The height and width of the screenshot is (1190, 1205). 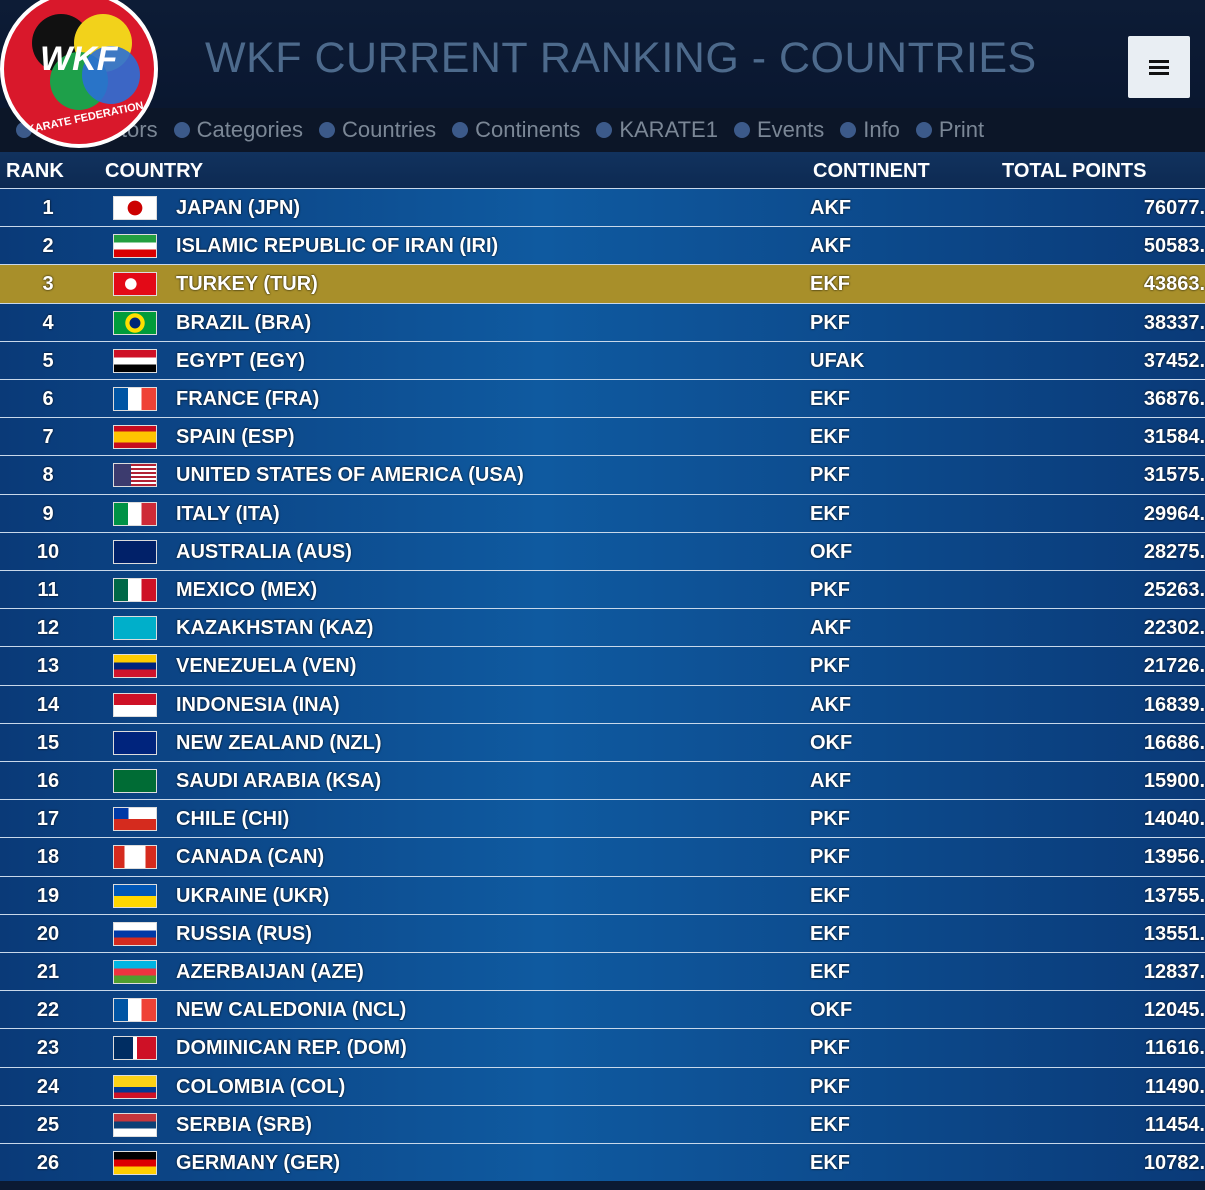 I want to click on nav-item: Categories, so click(x=238, y=130).